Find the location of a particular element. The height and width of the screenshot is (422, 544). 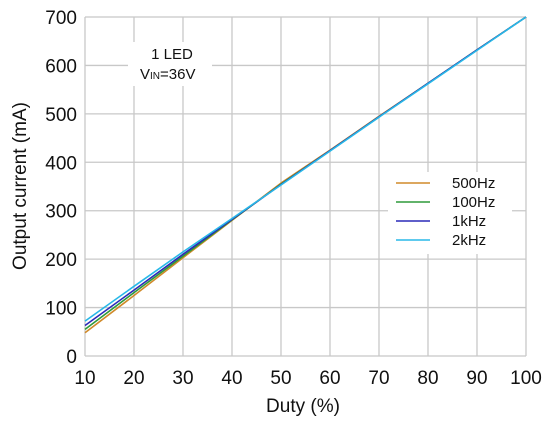

x-tick-label: 80 is located at coordinates (427, 378).